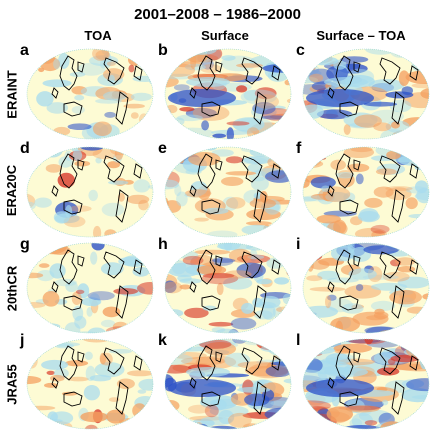 This screenshot has width=435, height=432. I want to click on panel-letter: c, so click(300, 51).